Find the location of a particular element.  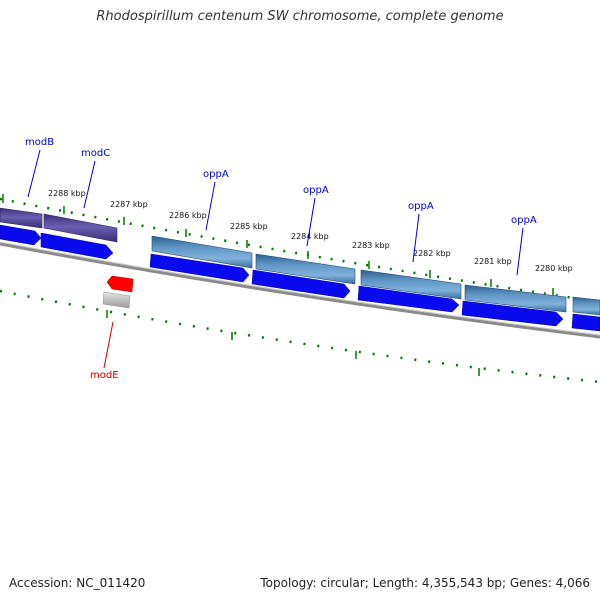

gene-label-modC: modC is located at coordinates (95, 153).